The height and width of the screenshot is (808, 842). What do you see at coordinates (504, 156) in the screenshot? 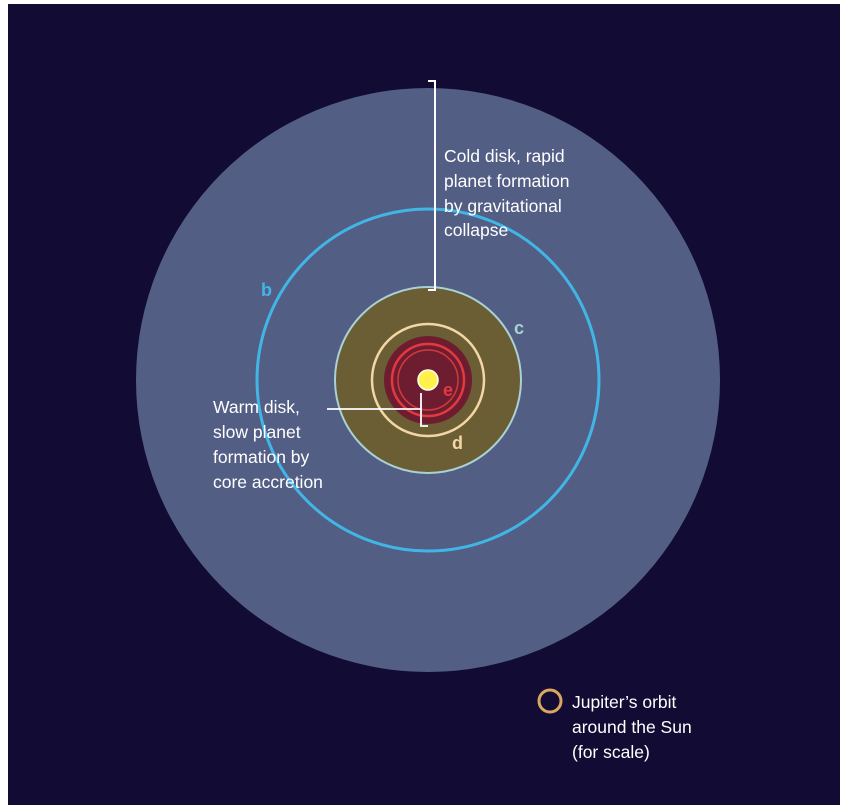
I see `cold-disk-line: Cold disk, rapid` at bounding box center [504, 156].